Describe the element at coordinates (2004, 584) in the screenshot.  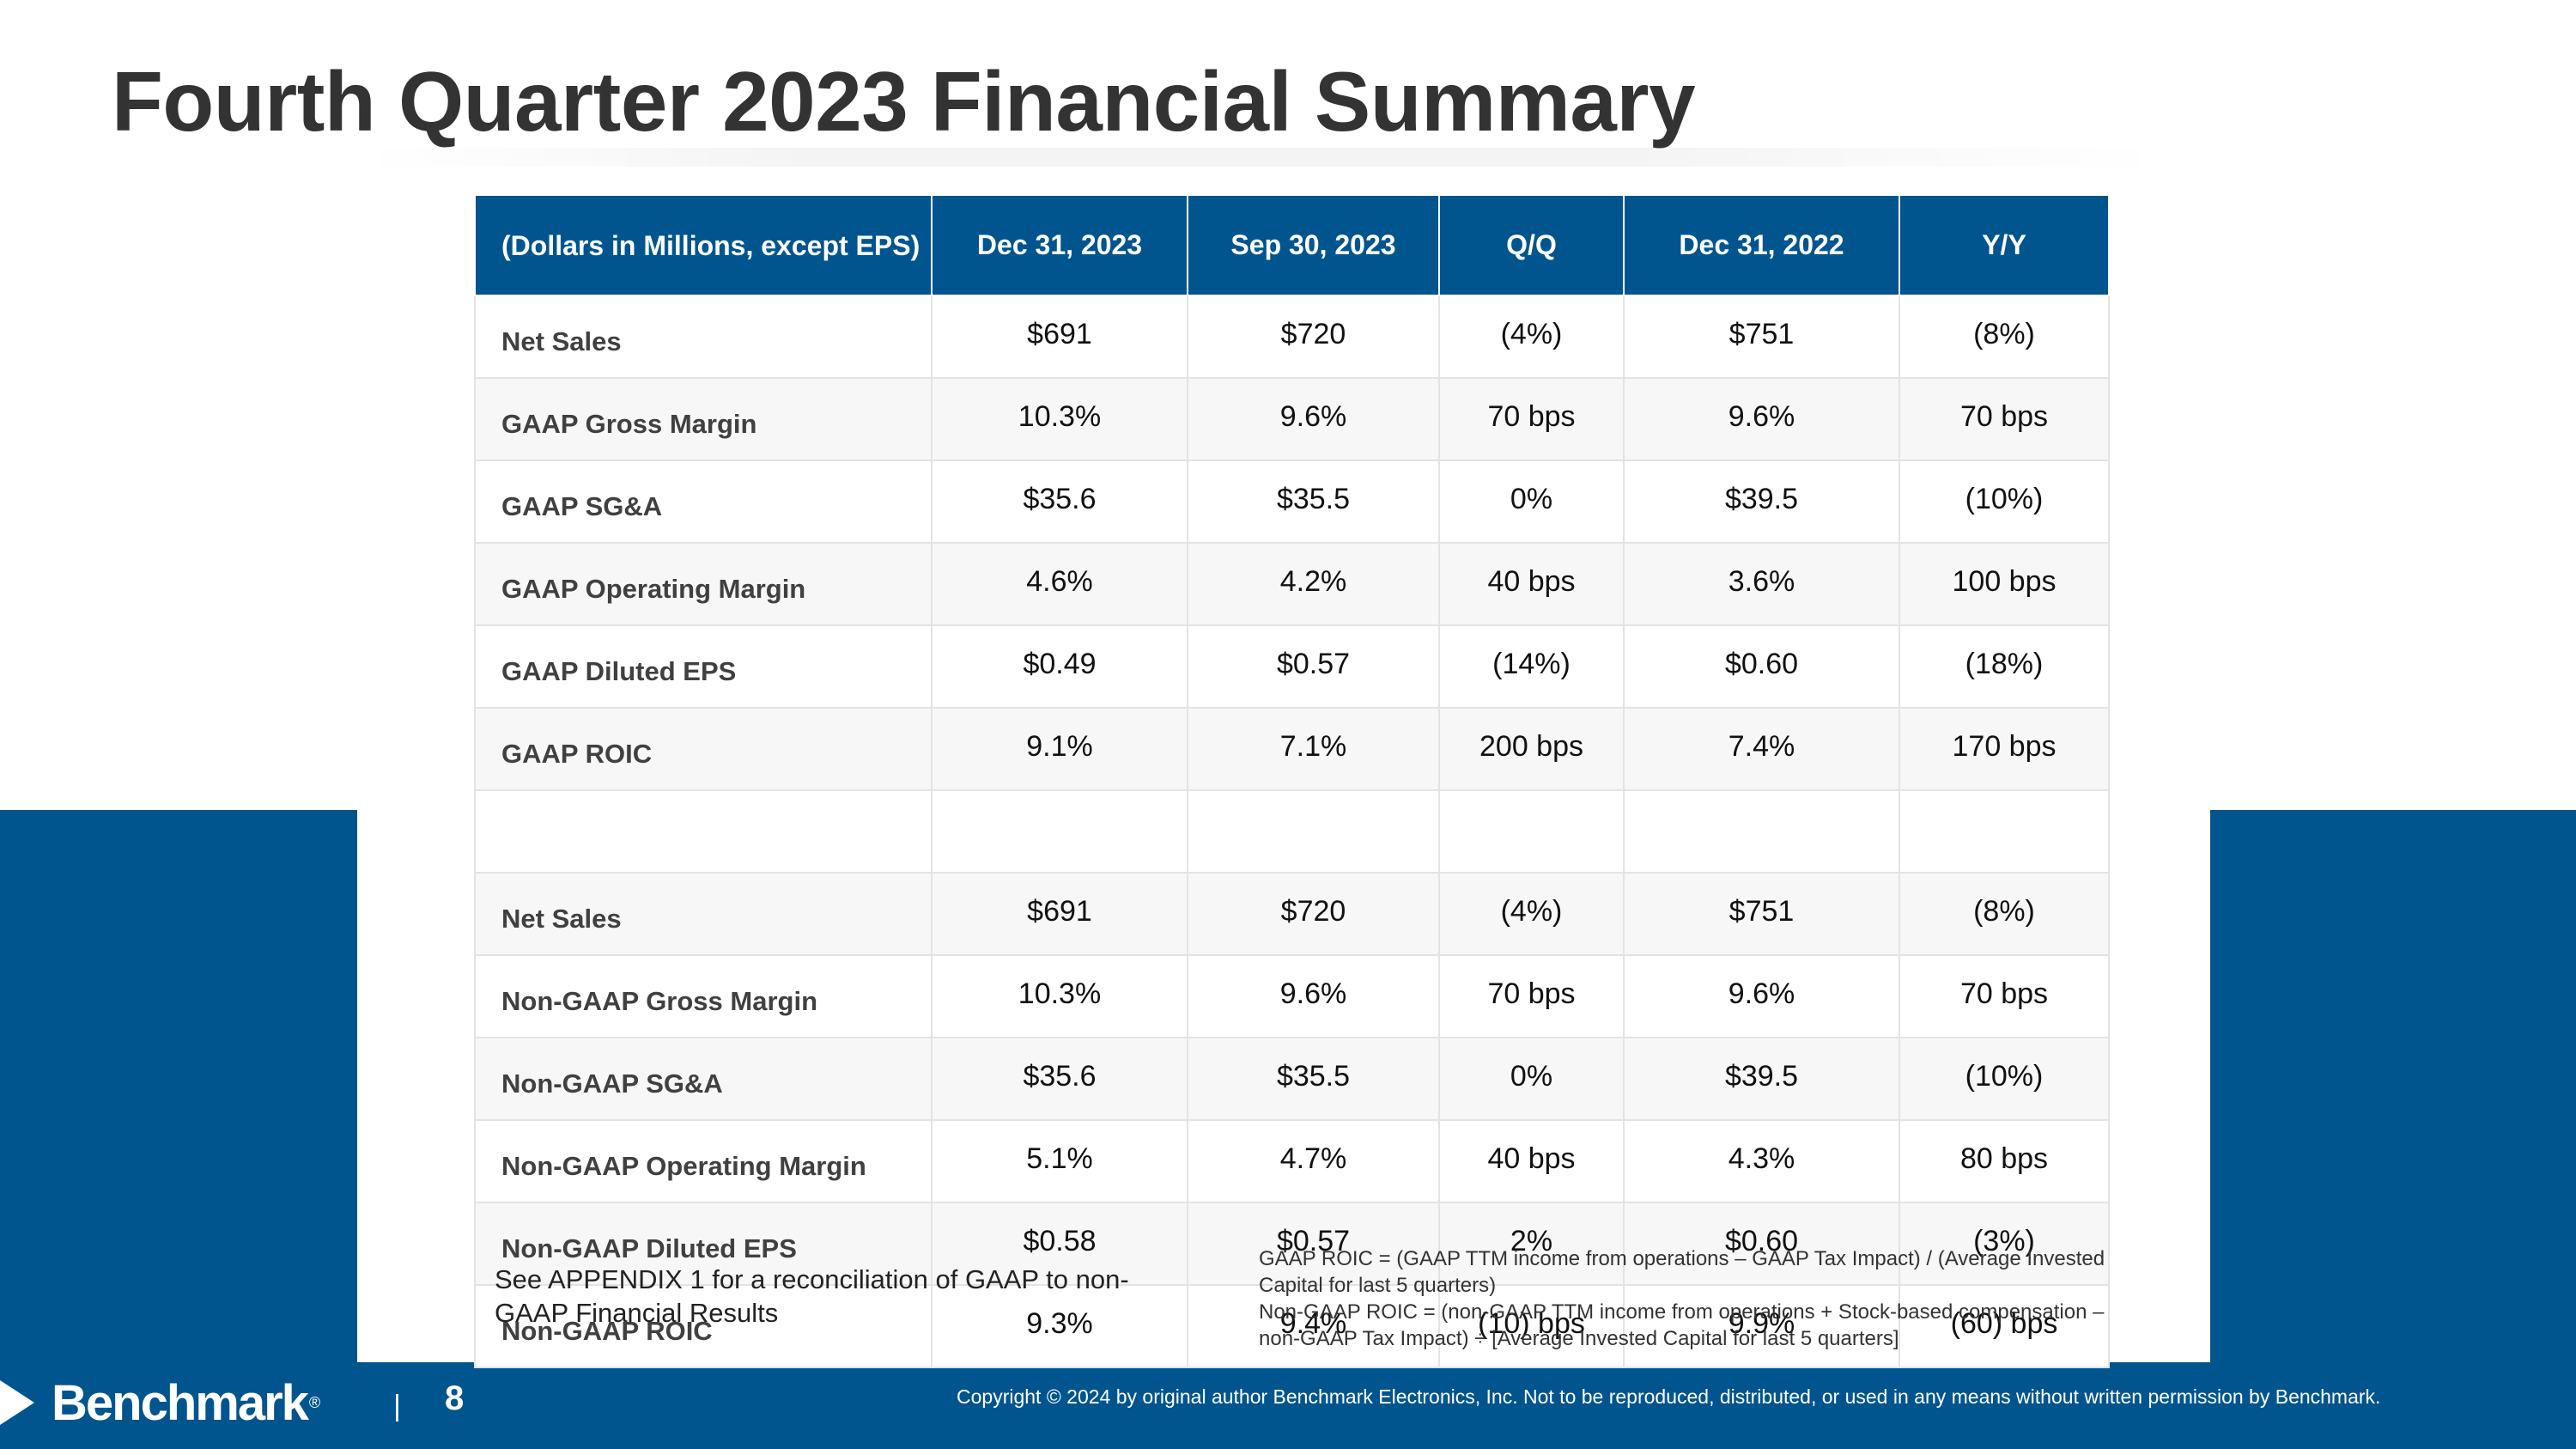
I see `table-cell: 100 bps` at that location.